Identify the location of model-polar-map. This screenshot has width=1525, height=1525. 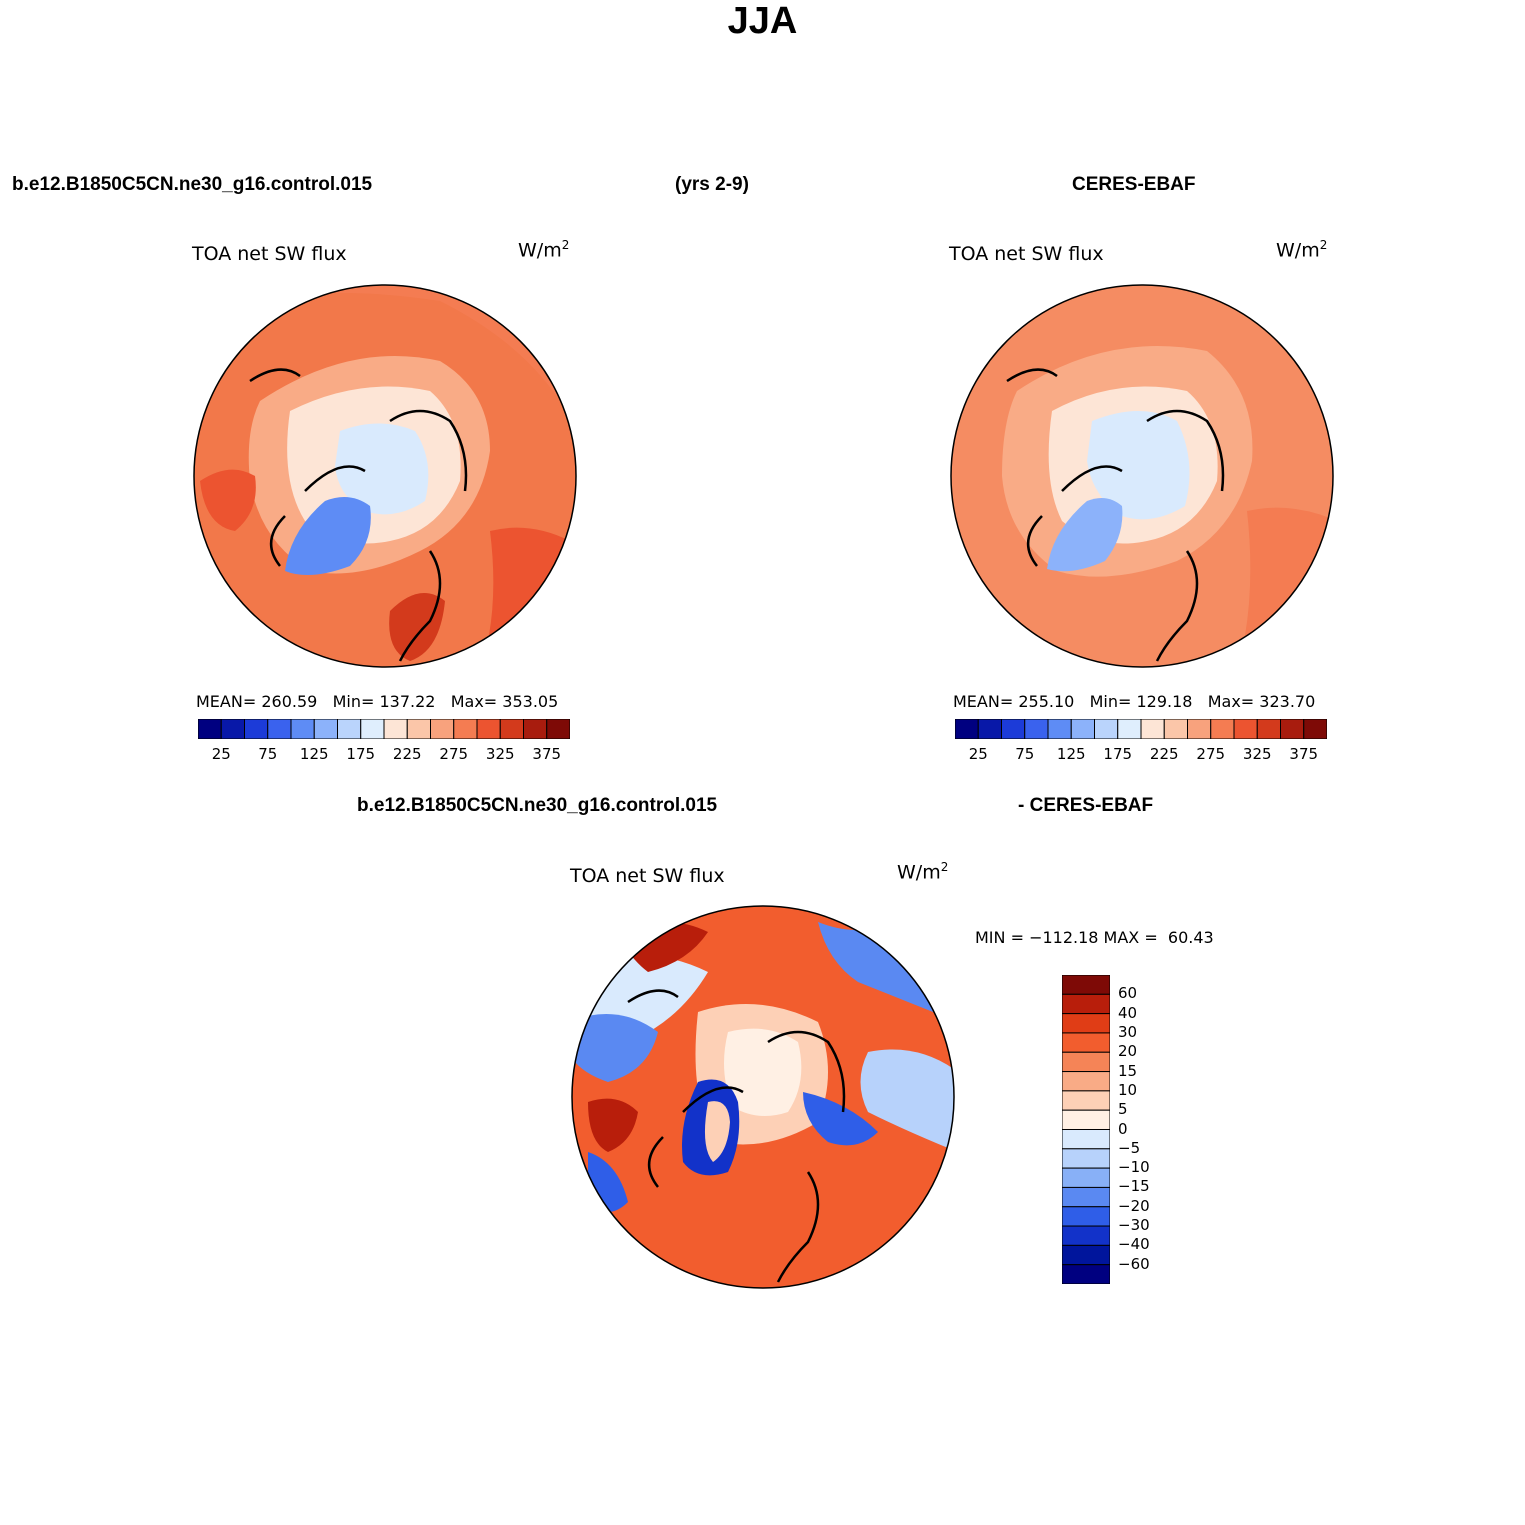
(385, 476).